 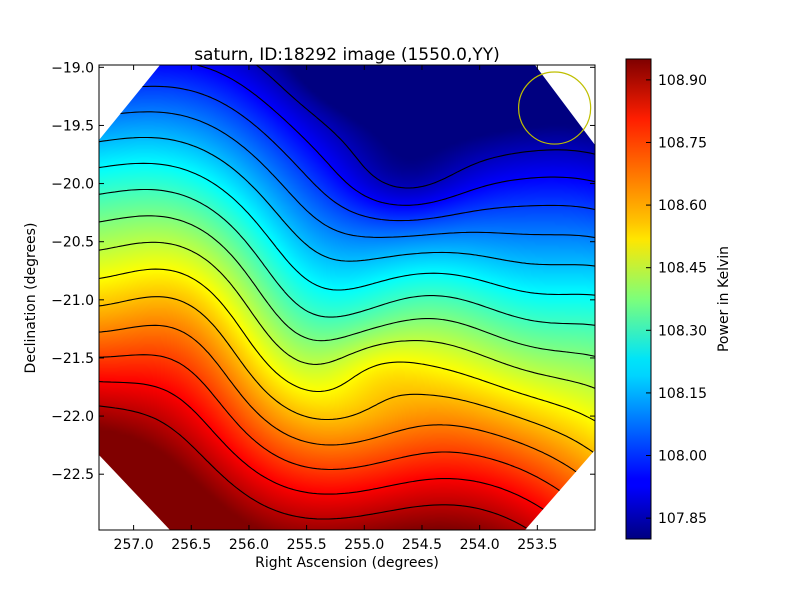 I want to click on x-tick-label: 253.5, so click(x=537, y=545).